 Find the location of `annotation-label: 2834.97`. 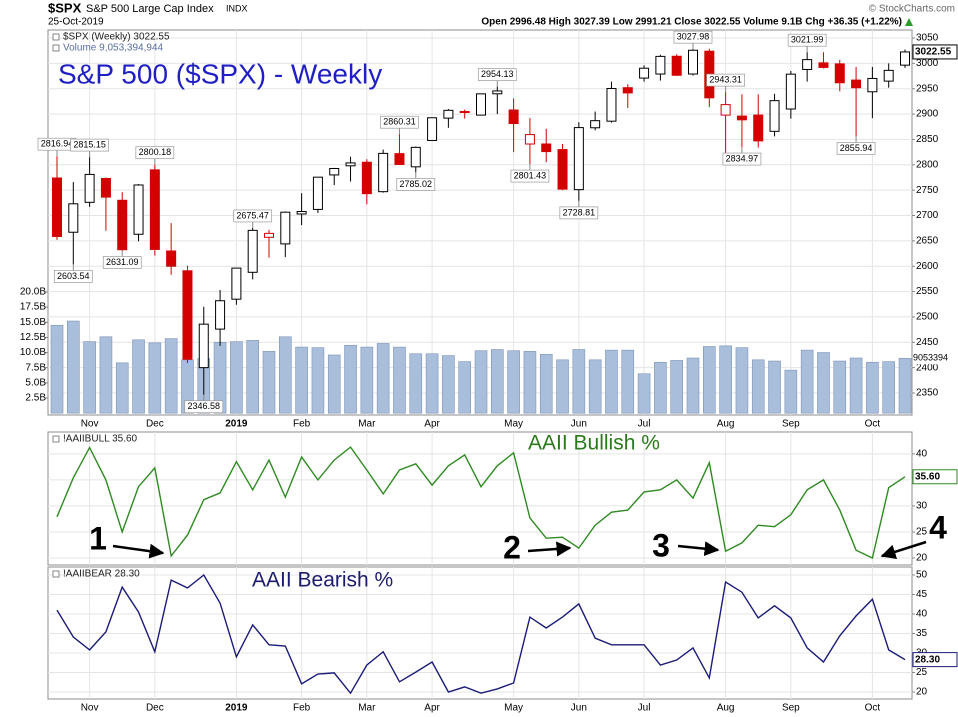

annotation-label: 2834.97 is located at coordinates (742, 158).